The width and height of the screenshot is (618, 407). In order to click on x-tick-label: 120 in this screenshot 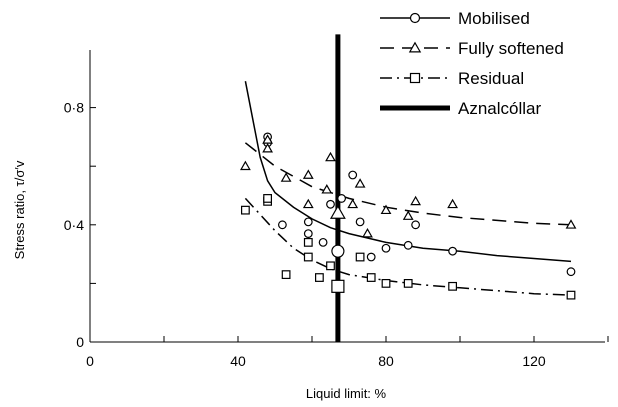, I will do `click(534, 361)`.